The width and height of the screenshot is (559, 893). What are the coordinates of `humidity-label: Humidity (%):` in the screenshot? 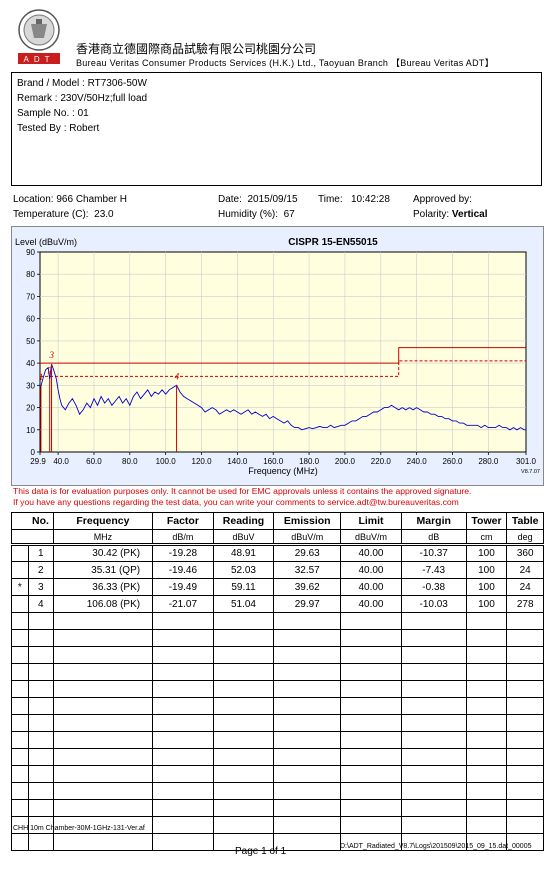 It's located at (248, 214).